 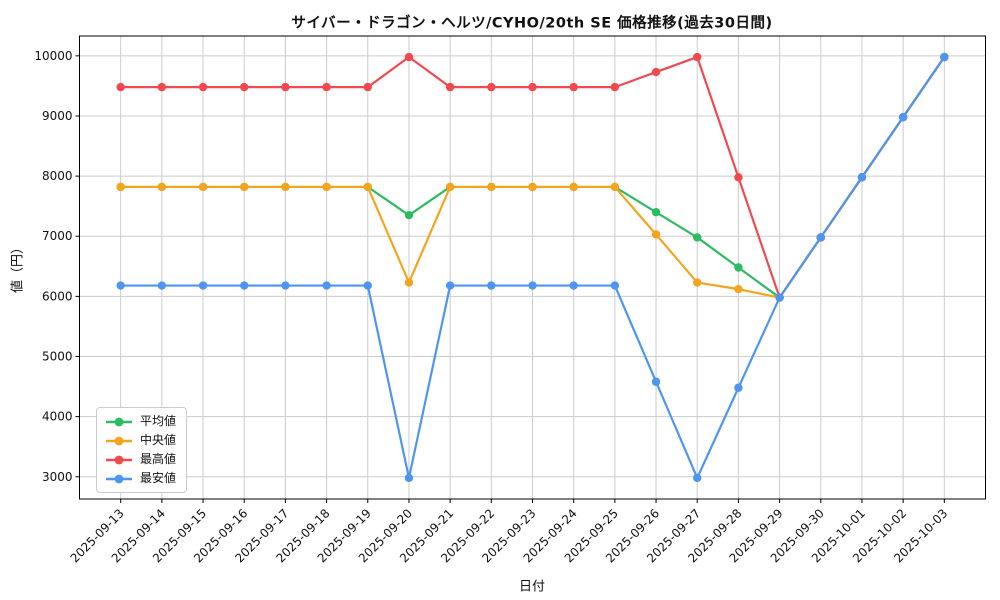 I want to click on legend: 平均値中央値最高値最安値, so click(x=142, y=450).